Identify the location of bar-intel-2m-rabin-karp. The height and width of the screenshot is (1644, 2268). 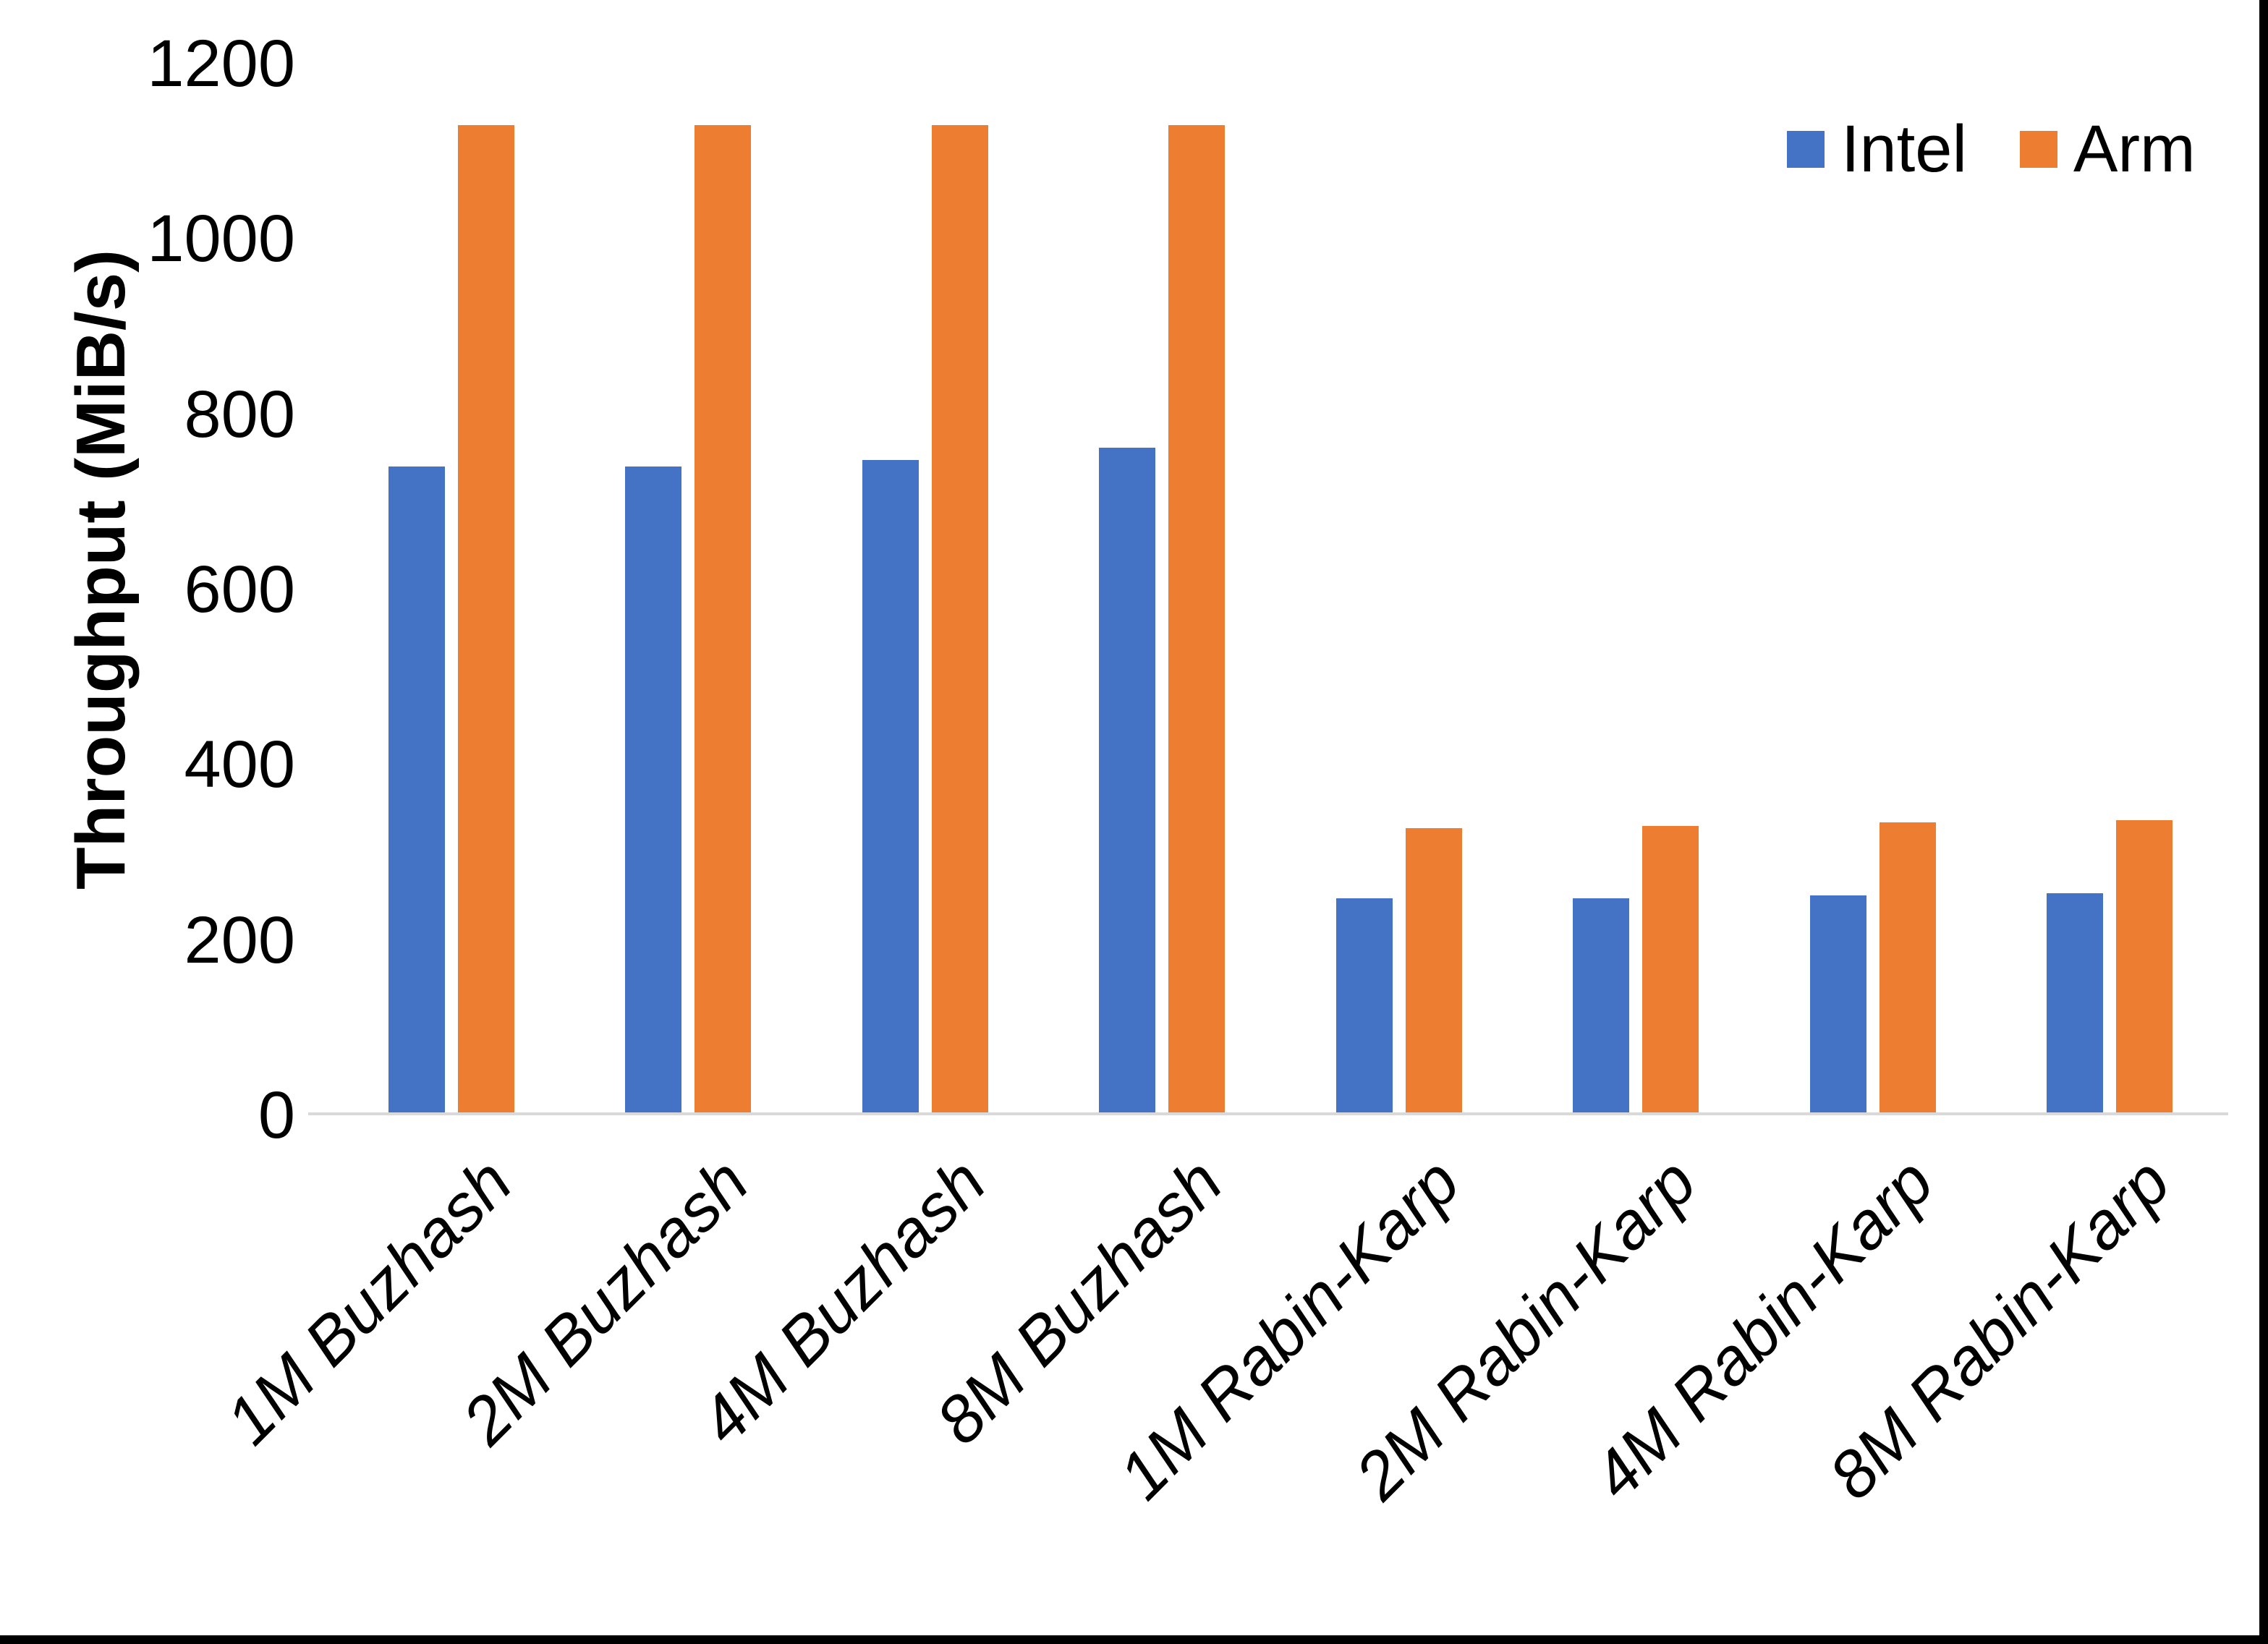
(1601, 1006).